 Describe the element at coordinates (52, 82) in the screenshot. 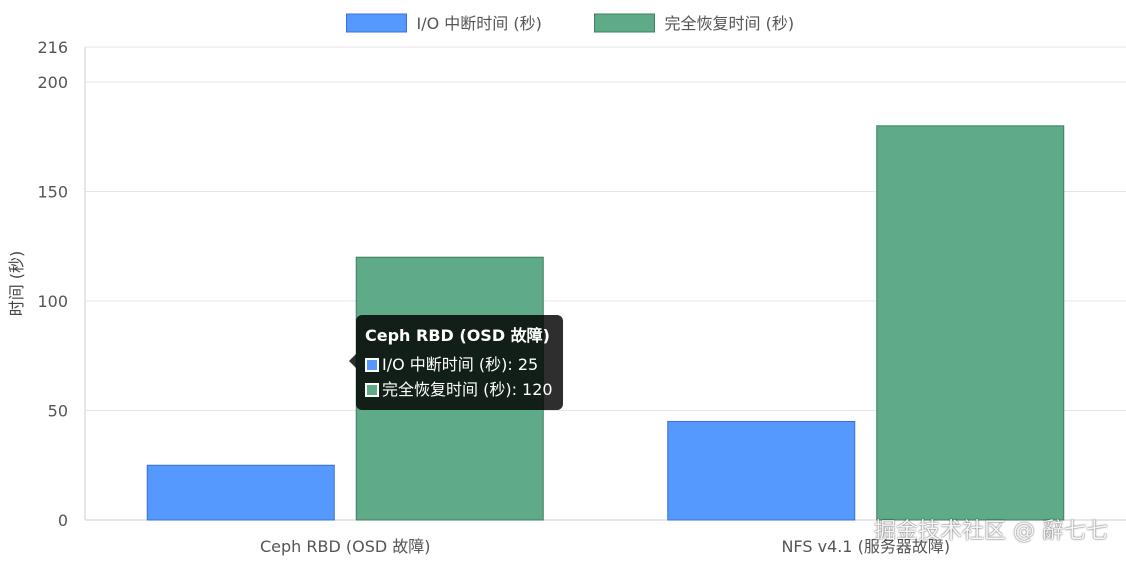

I see `y-tick-label: 200` at that location.